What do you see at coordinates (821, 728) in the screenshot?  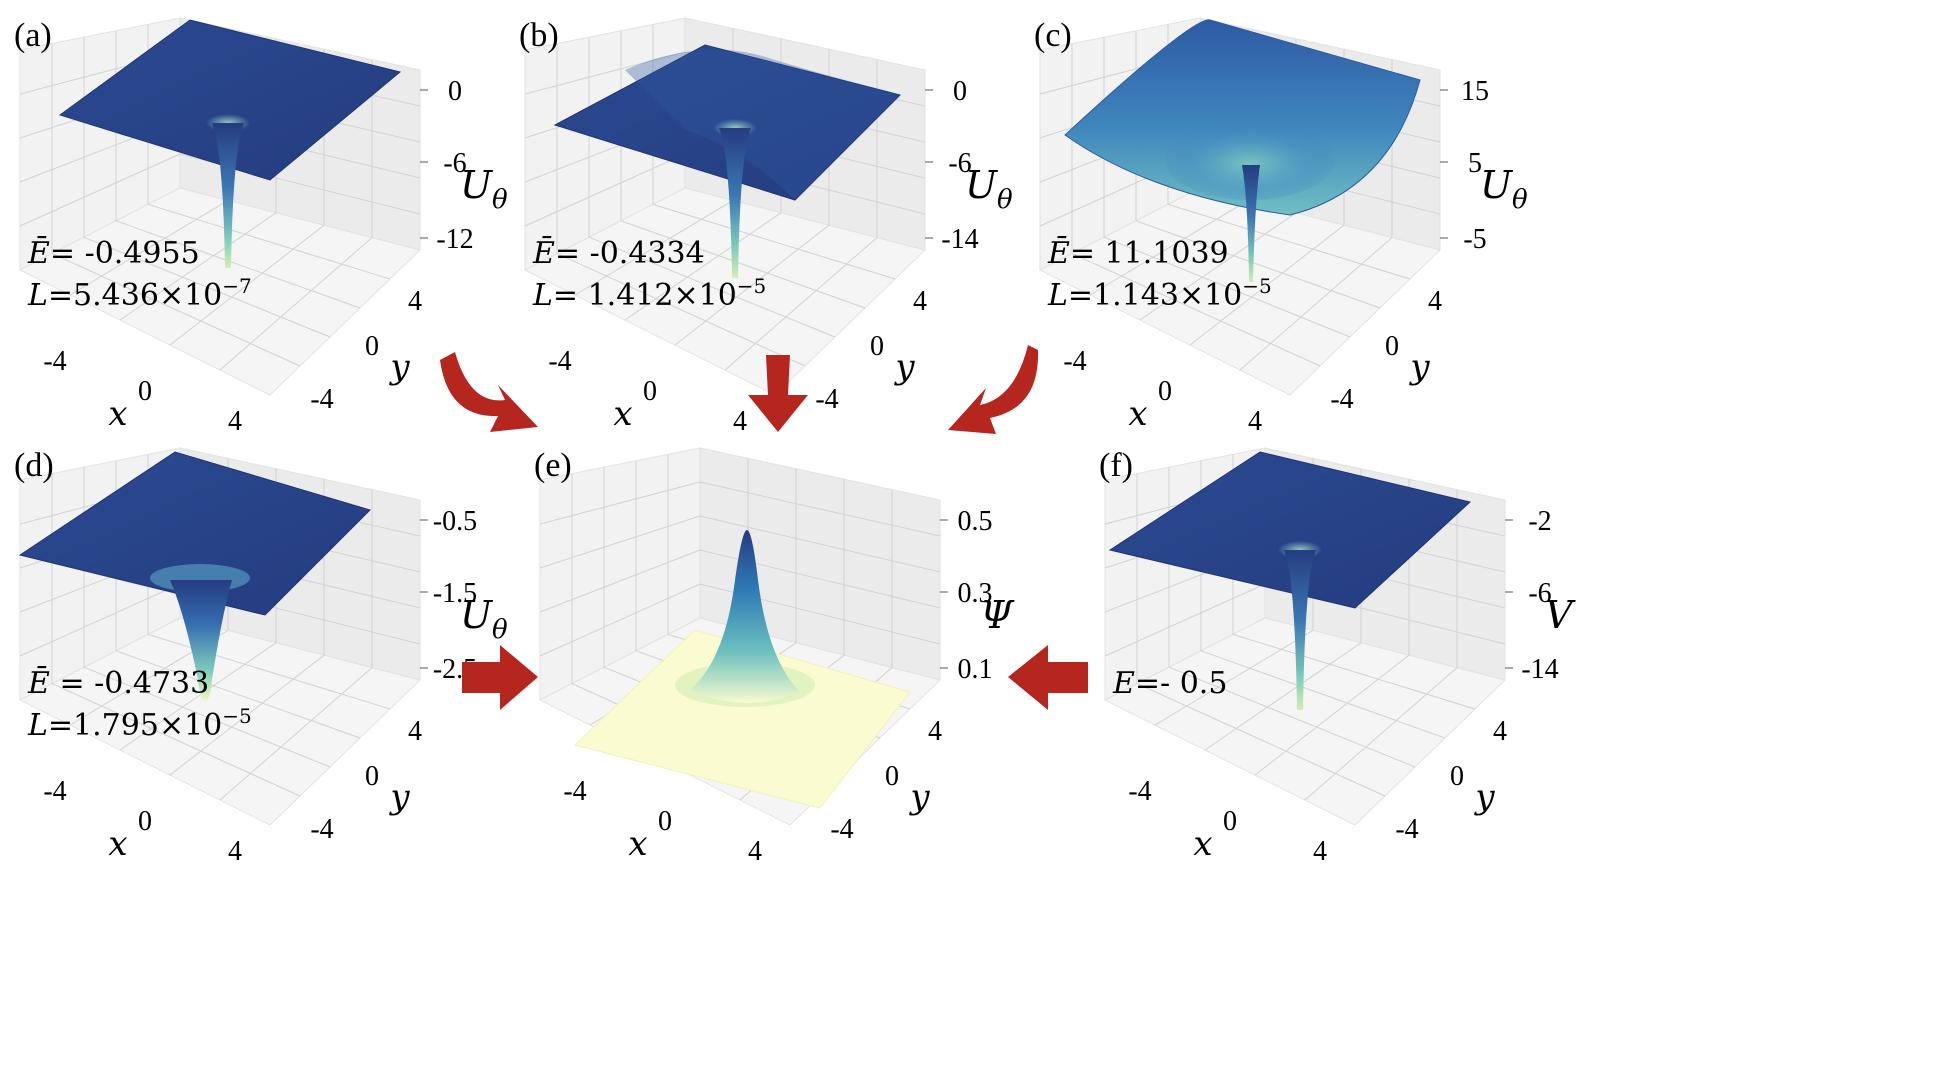 I see `axis-labels: x y Ψ` at bounding box center [821, 728].